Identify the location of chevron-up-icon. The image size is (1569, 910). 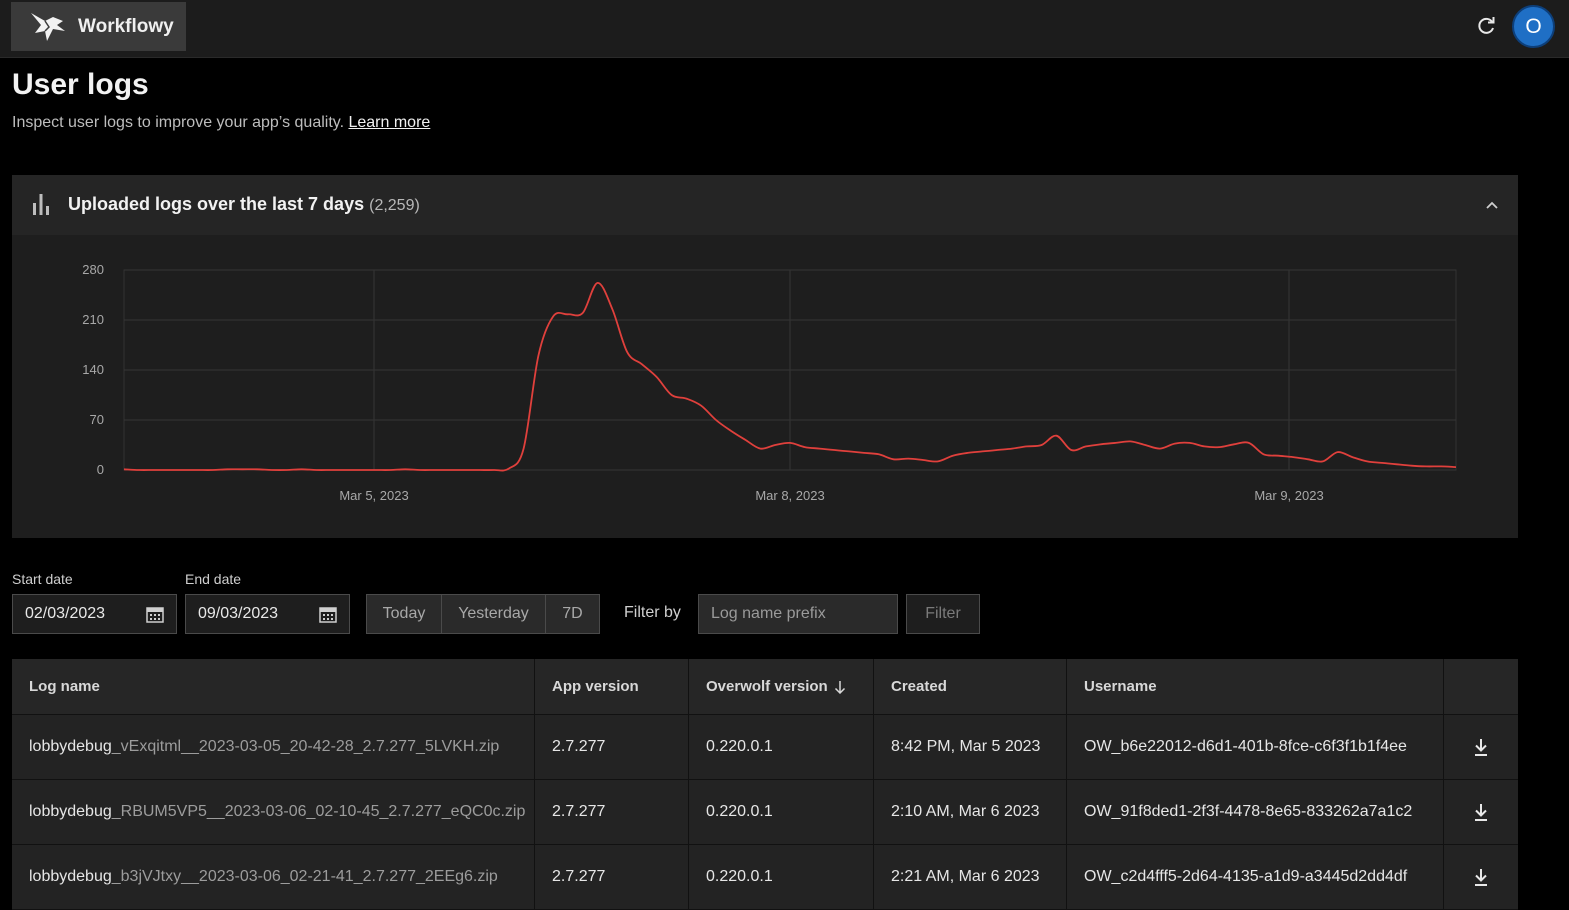
(1492, 205).